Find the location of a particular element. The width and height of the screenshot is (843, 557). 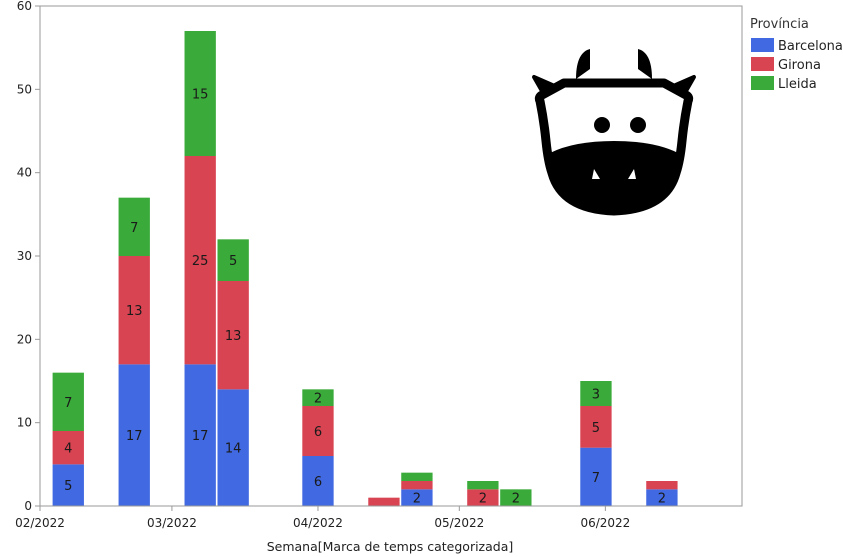

x-tick-label: 06/2022 is located at coordinates (605, 523).